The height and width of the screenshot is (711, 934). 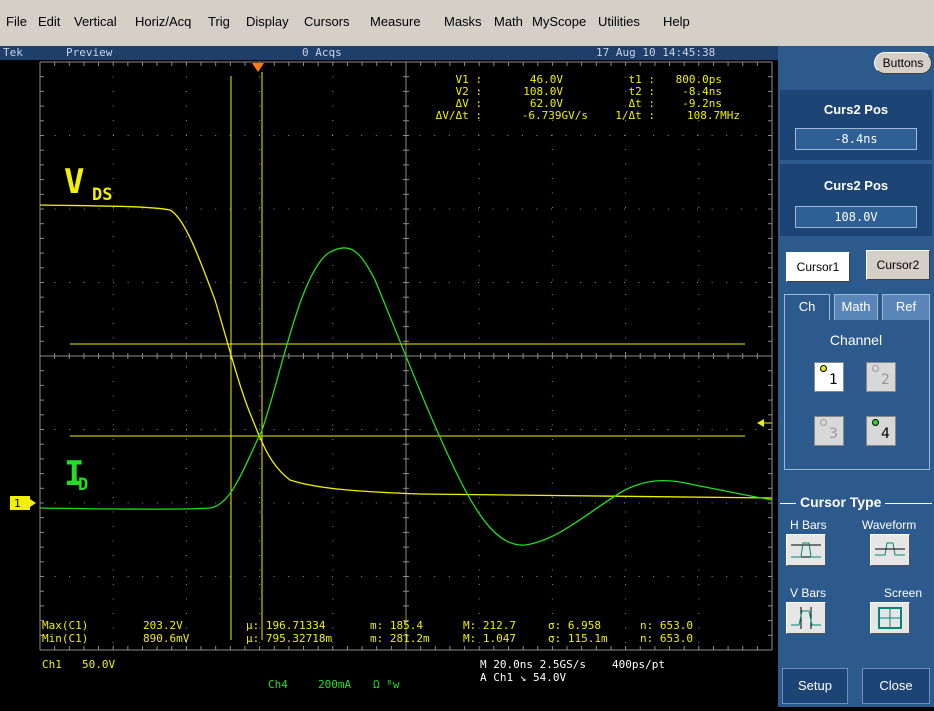 What do you see at coordinates (559, 21) in the screenshot?
I see `menu-myscope: MyScope` at bounding box center [559, 21].